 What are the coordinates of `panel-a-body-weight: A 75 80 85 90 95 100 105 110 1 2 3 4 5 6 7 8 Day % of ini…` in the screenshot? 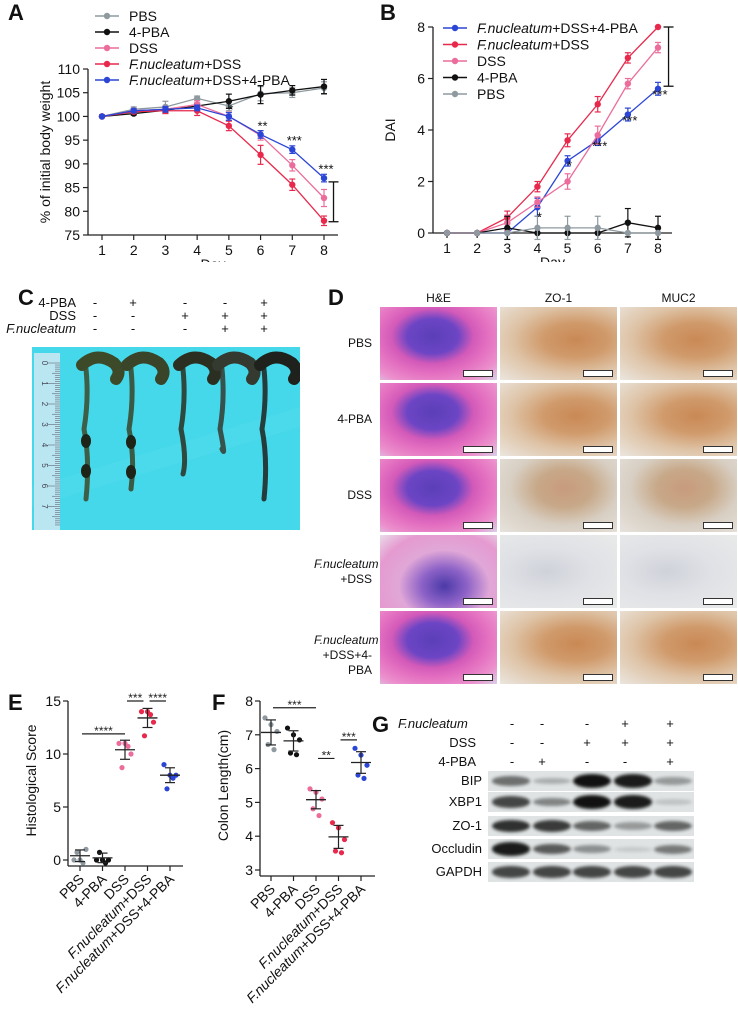 It's located at (185, 136).